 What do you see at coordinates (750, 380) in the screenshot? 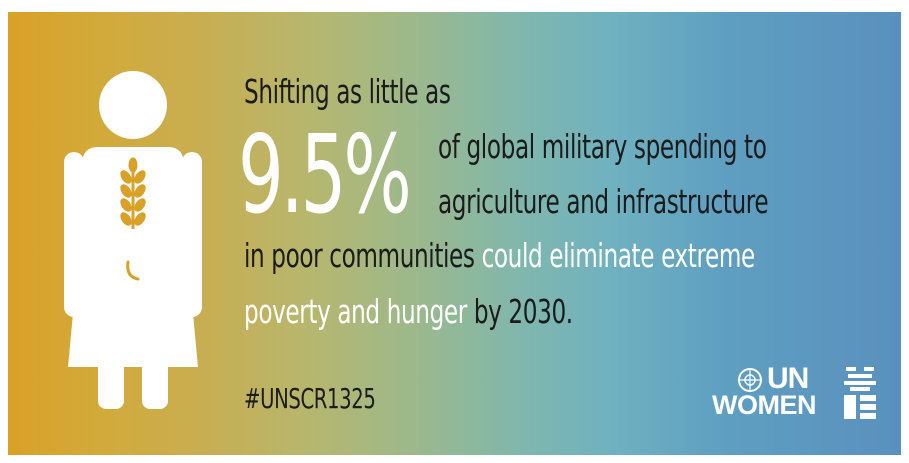
I see `un-emblem-icon` at bounding box center [750, 380].